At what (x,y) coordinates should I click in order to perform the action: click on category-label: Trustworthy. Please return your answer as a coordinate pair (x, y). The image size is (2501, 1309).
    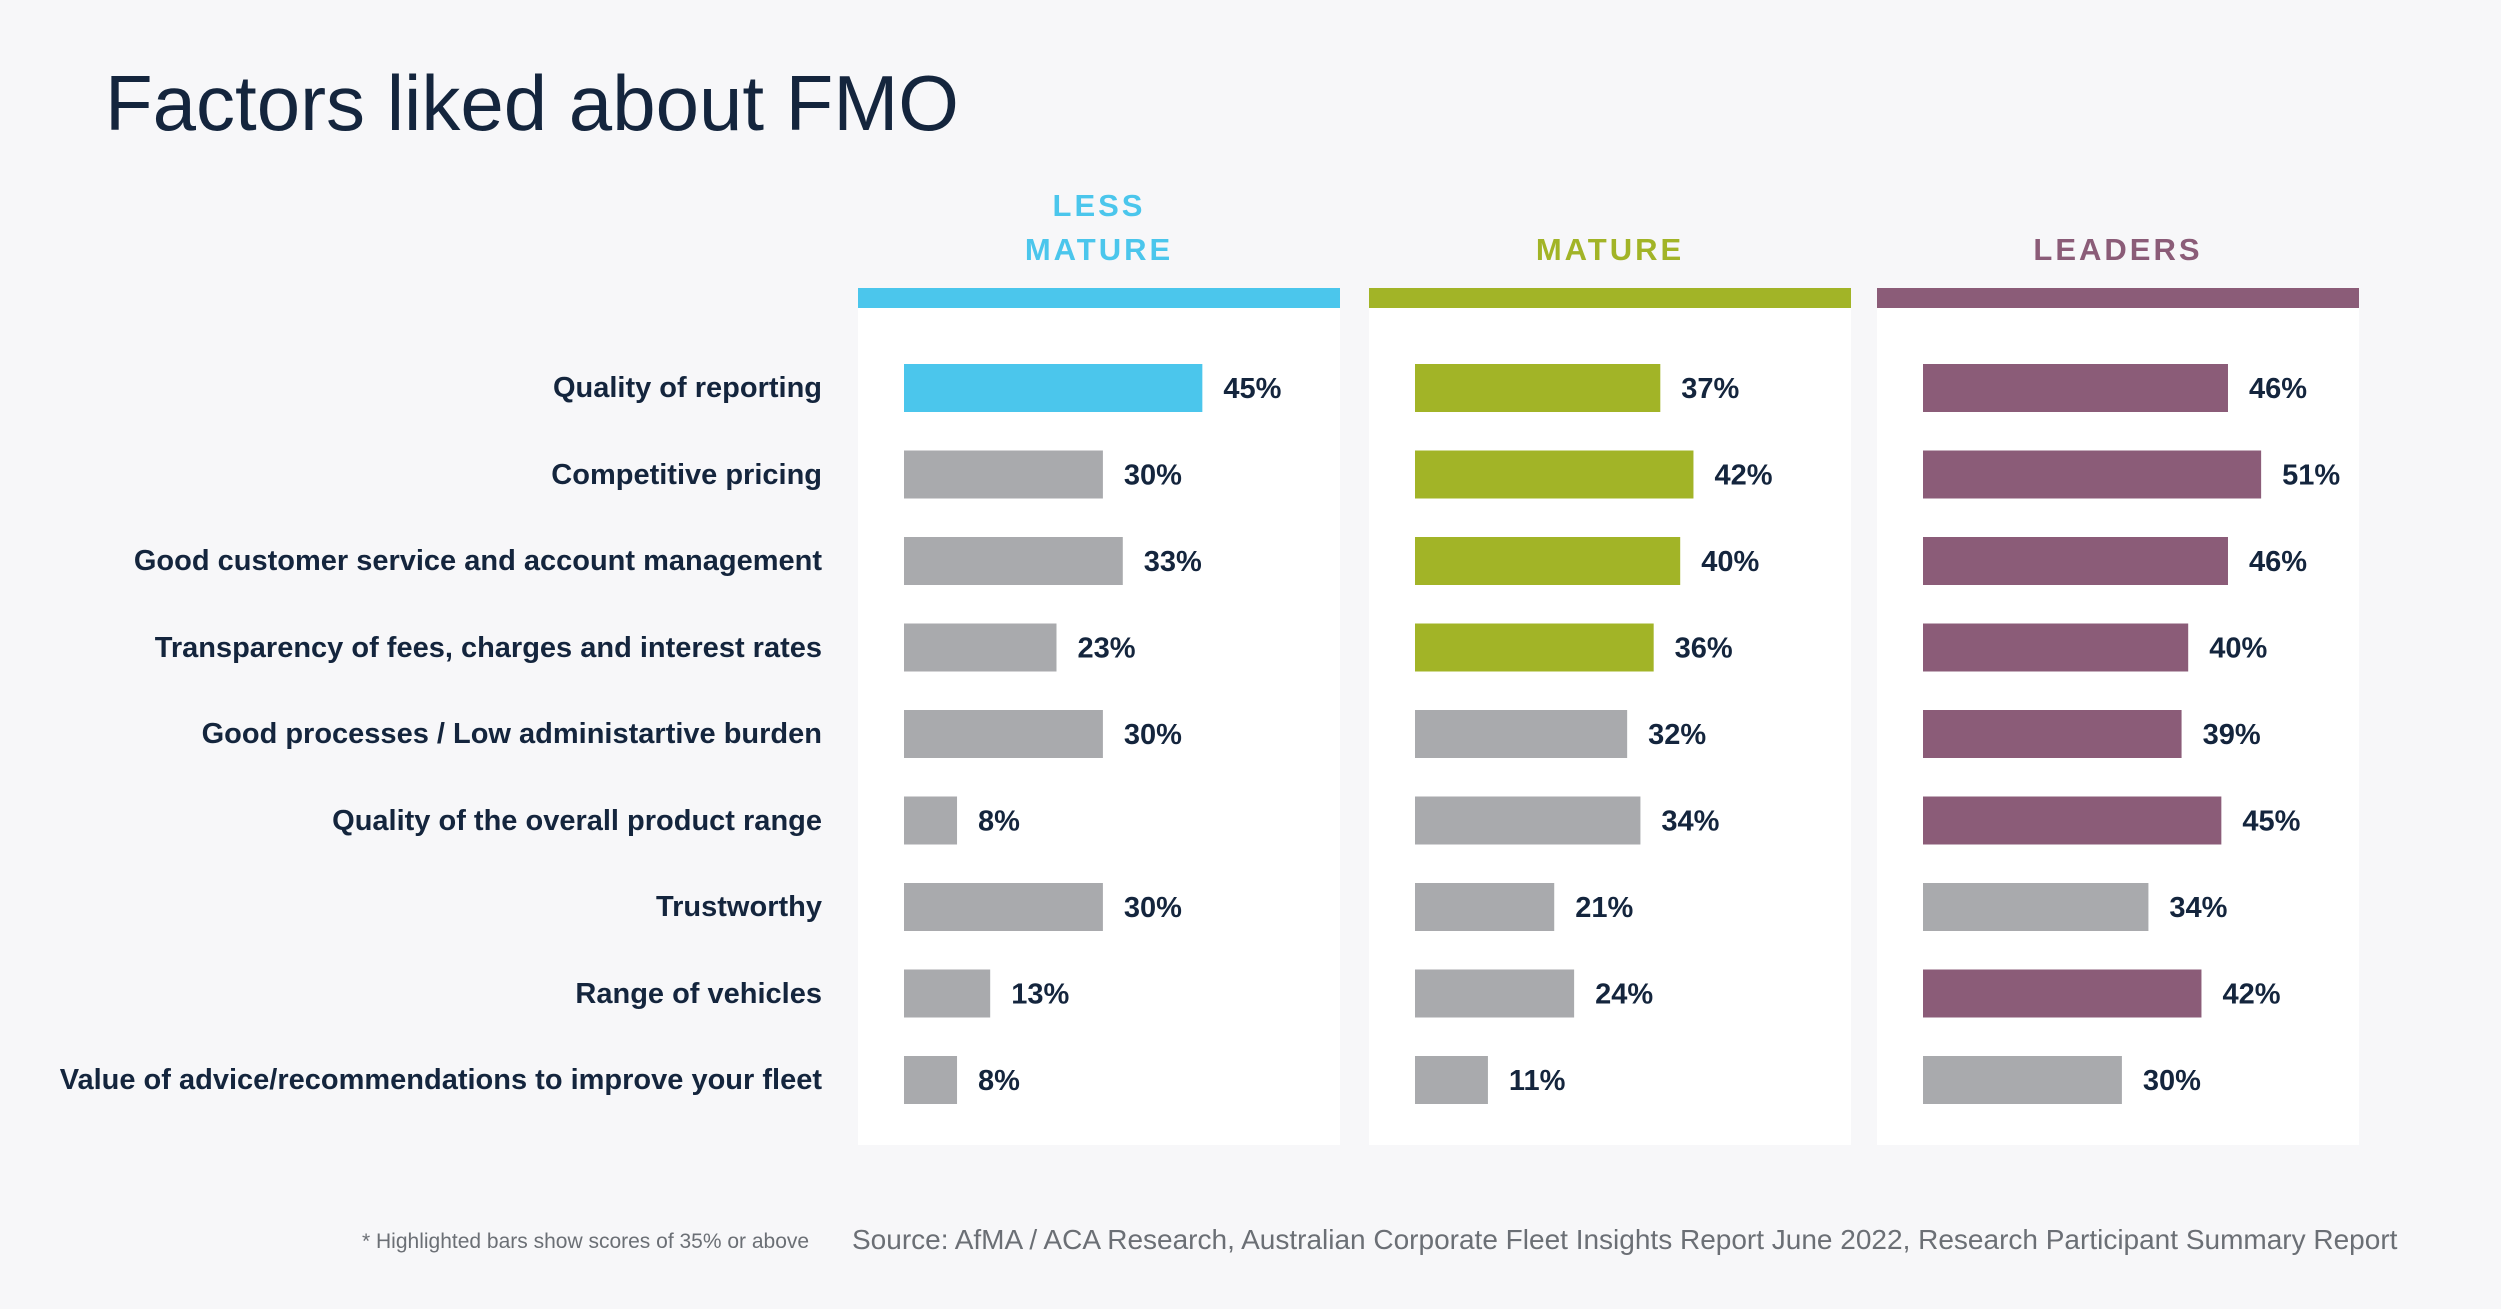
    Looking at the image, I should click on (739, 907).